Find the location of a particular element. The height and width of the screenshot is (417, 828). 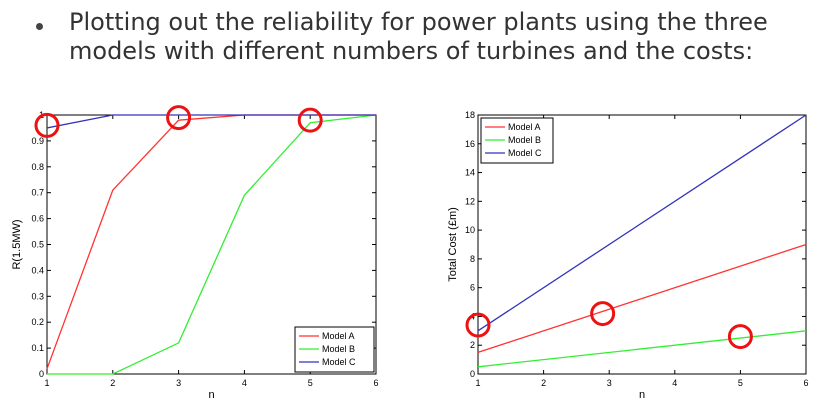

y-tick-label: 0.7 is located at coordinates (37, 193).